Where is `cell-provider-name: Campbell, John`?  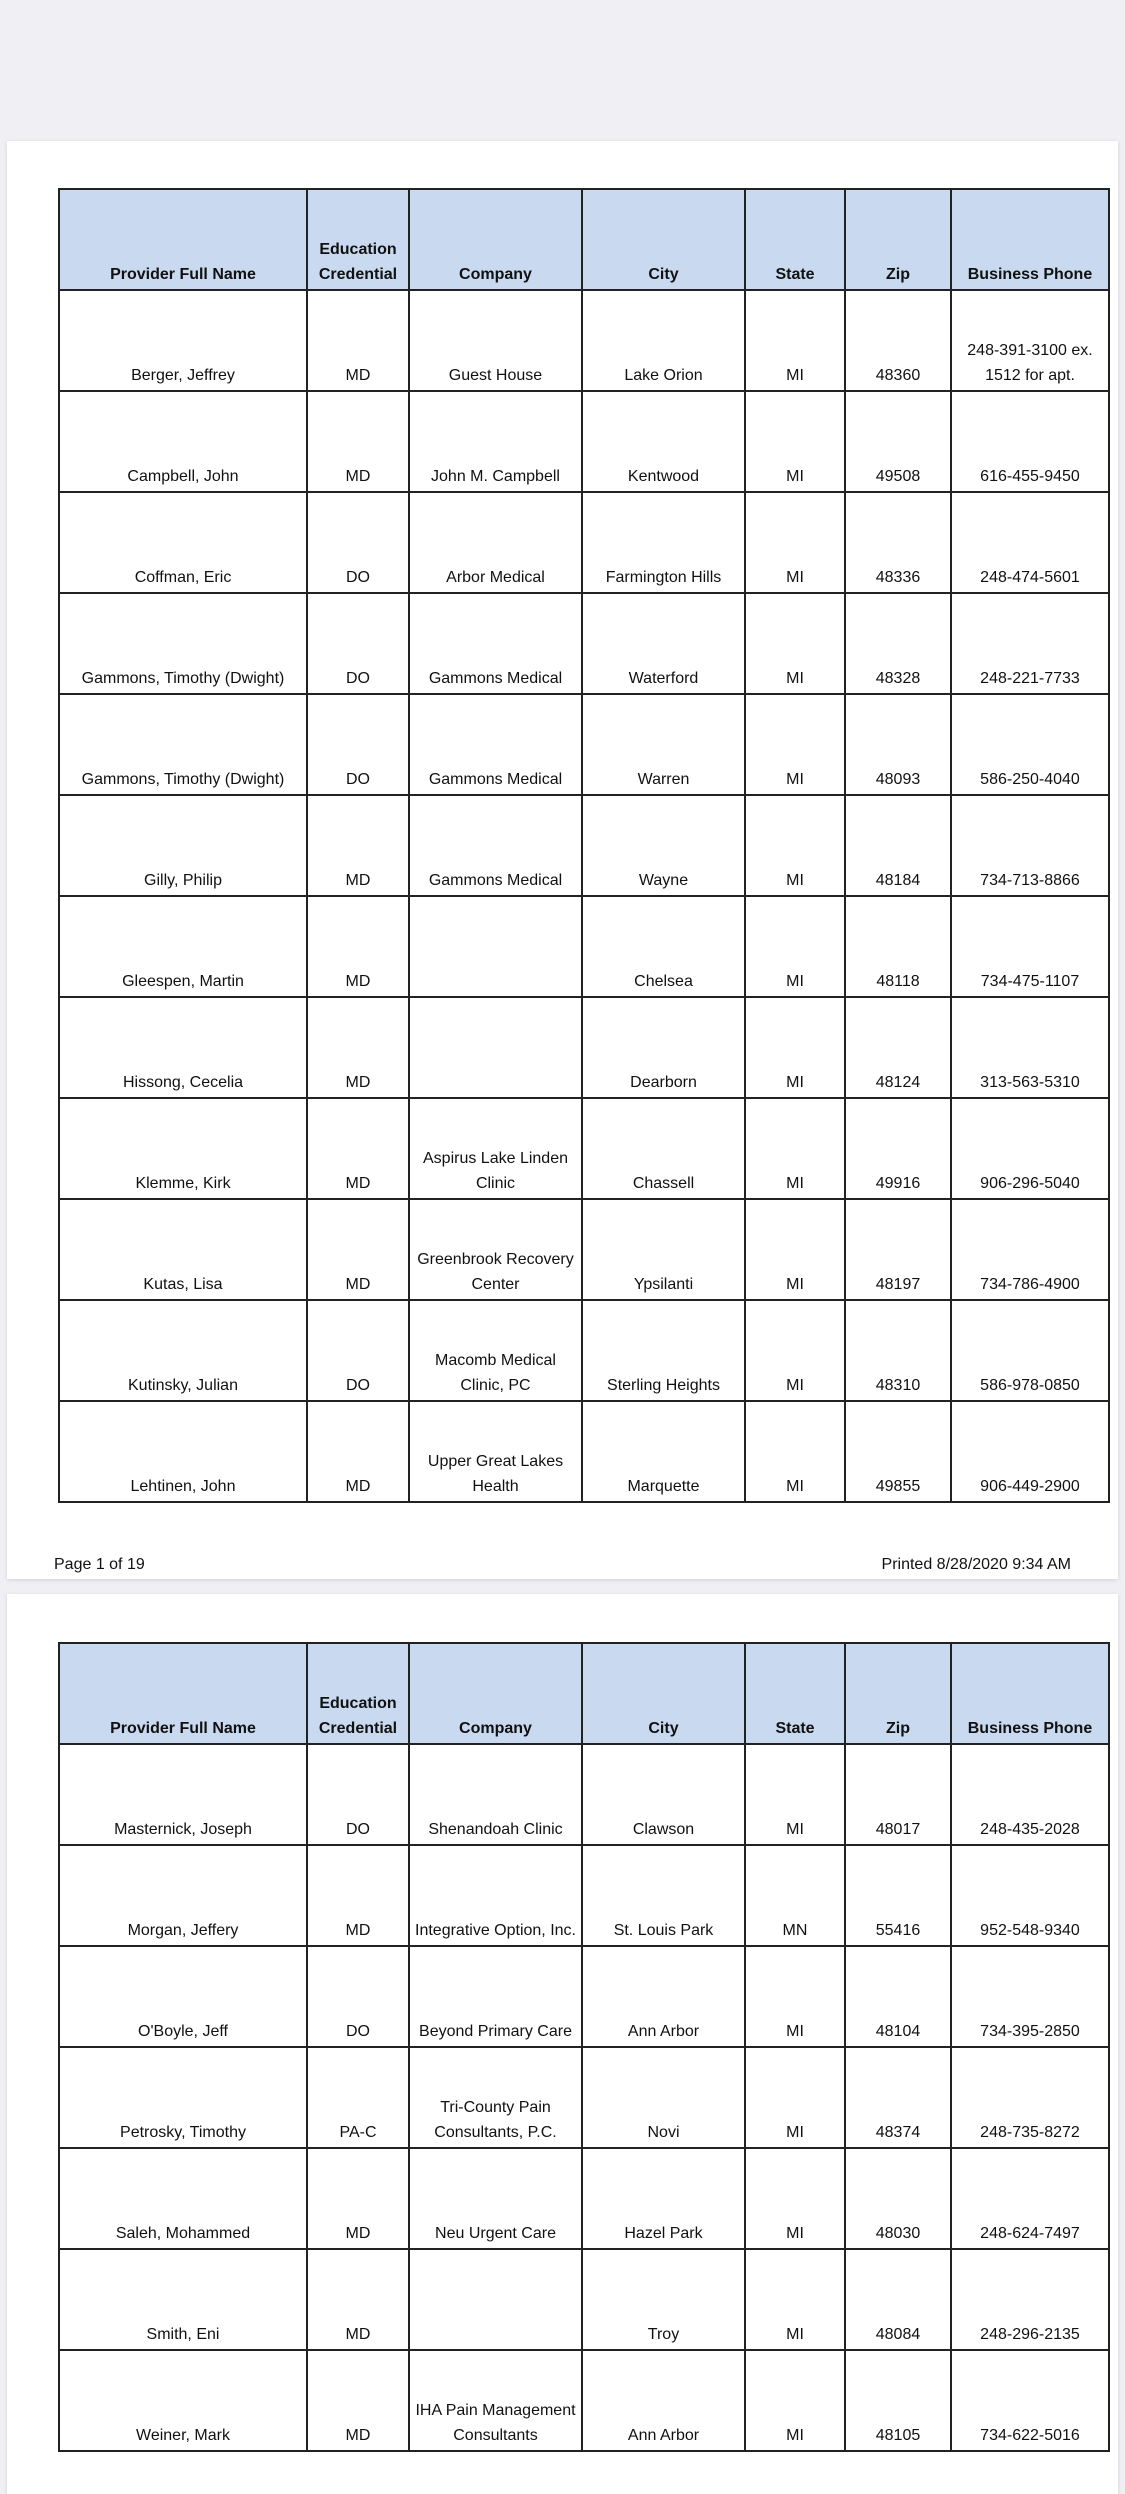
cell-provider-name: Campbell, John is located at coordinates (183, 441).